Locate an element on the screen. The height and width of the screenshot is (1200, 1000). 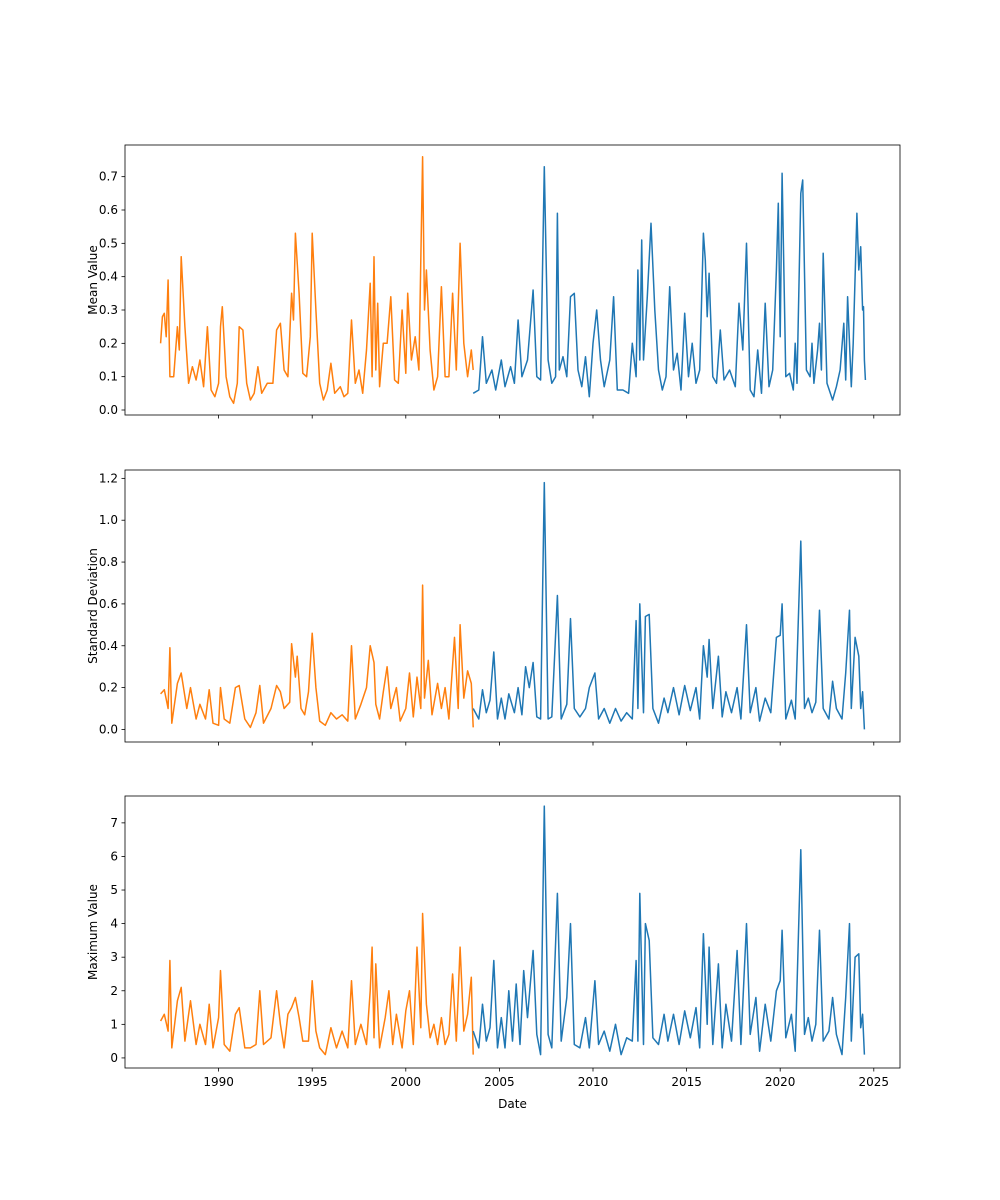
x-tick-label: 2025 is located at coordinates (874, 1082).